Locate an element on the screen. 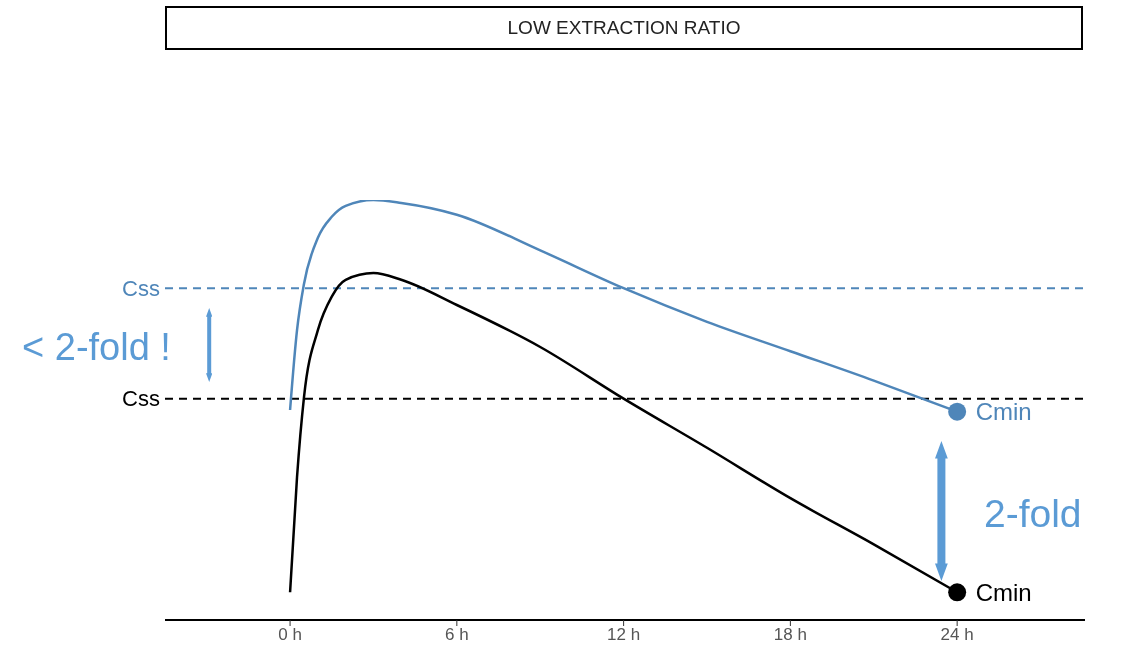  x-tick-label: 0 h is located at coordinates (290, 635).